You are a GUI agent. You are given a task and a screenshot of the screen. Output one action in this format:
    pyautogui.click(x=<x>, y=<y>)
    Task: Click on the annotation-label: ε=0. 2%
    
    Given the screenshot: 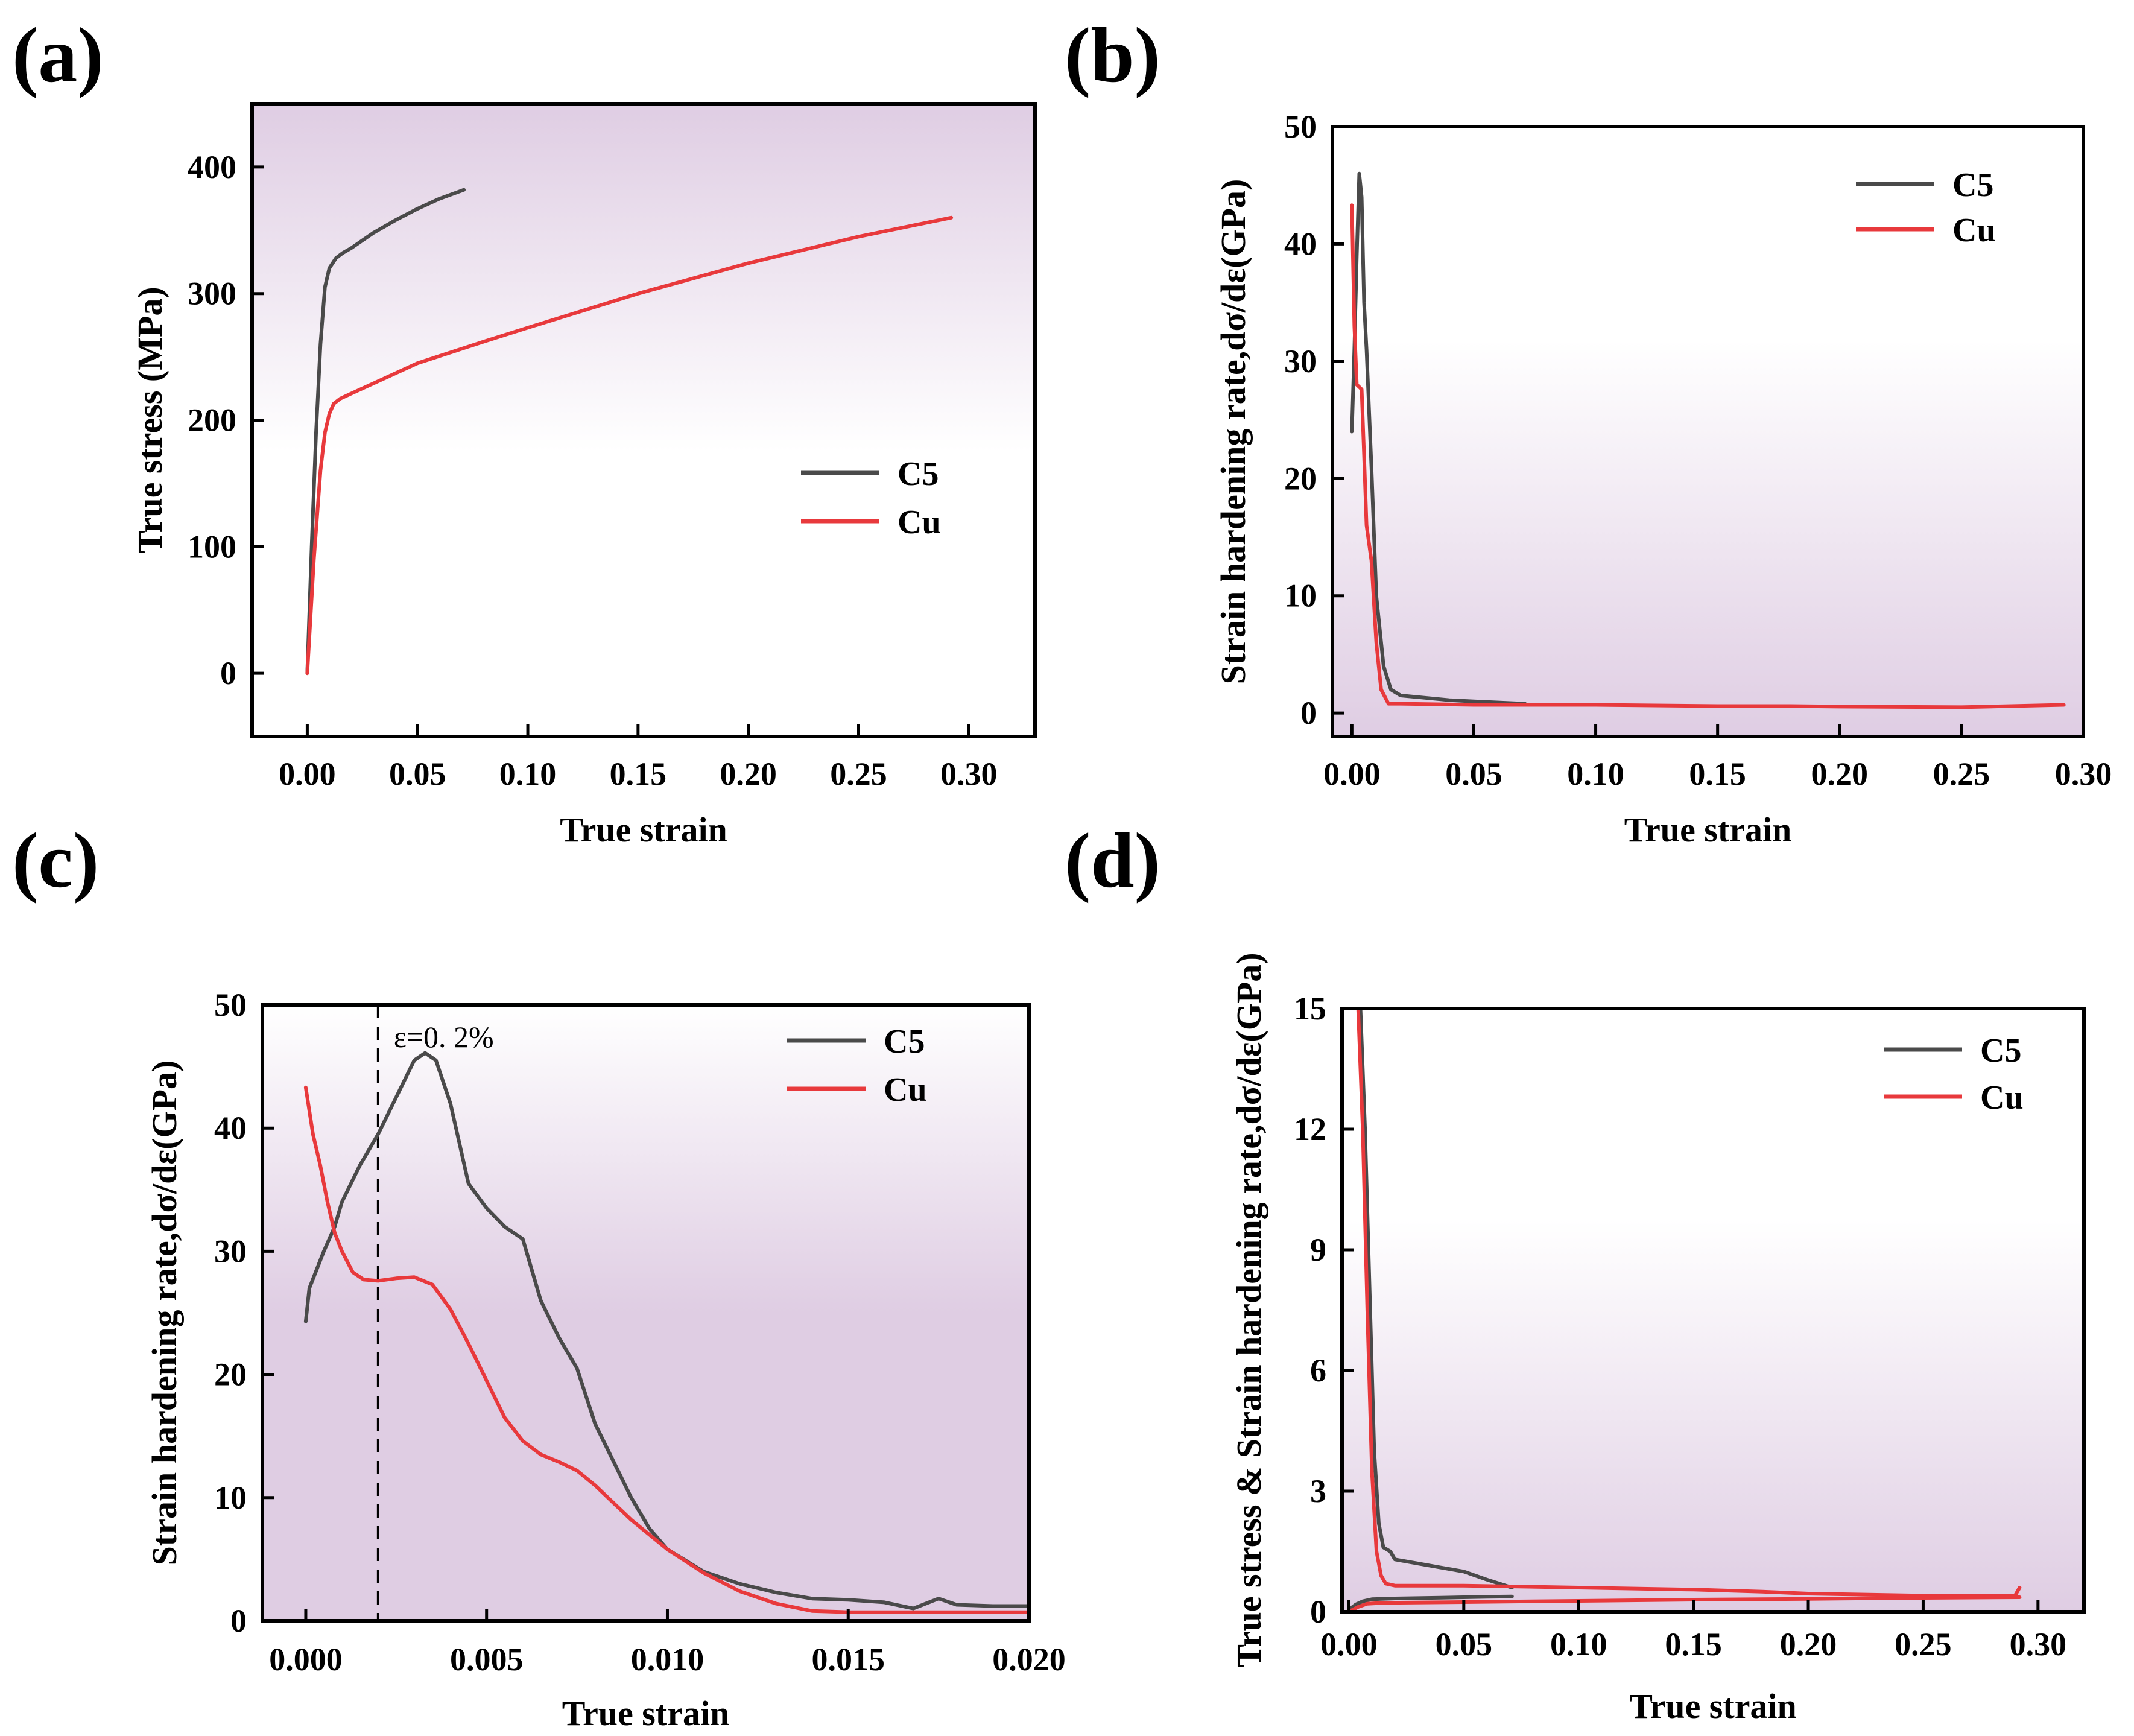 What is the action you would take?
    pyautogui.click(x=444, y=1037)
    